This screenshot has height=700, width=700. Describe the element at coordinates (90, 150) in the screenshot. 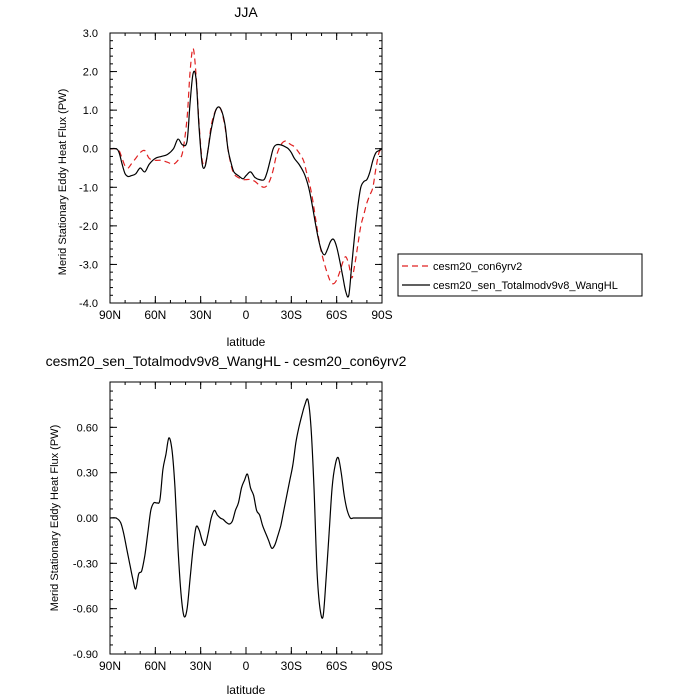

I see `y-tick-label: 0.0` at that location.